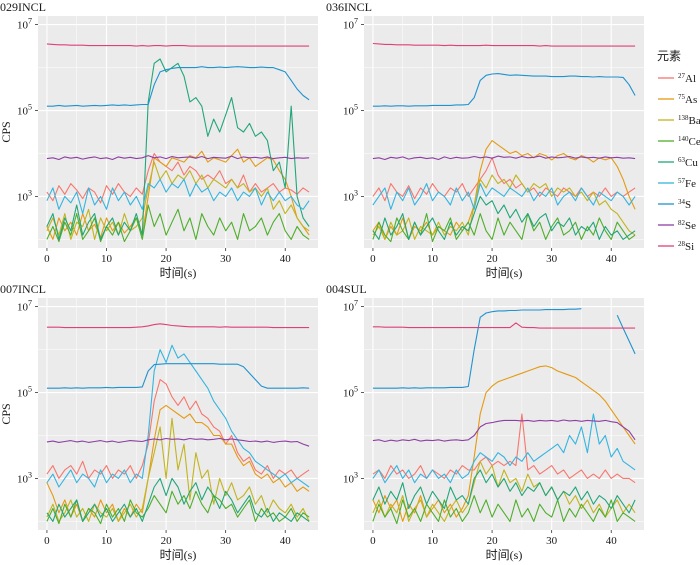 Image resolution: width=700 pixels, height=565 pixels. What do you see at coordinates (686, 246) in the screenshot?
I see `legend-label-si: 28Si` at bounding box center [686, 246].